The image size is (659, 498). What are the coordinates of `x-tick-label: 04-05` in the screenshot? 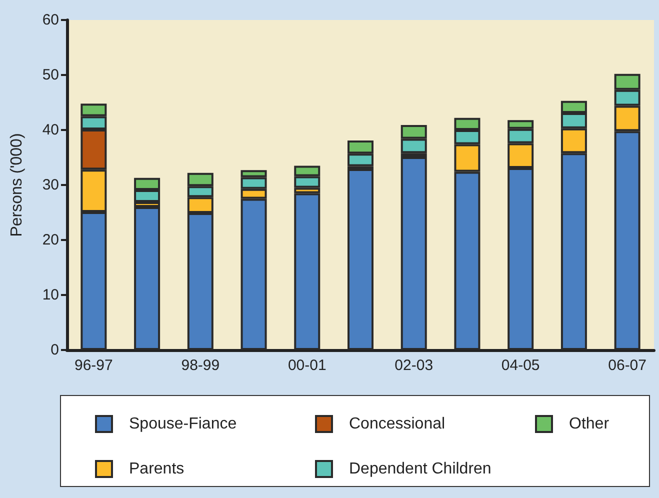 It's located at (520, 365).